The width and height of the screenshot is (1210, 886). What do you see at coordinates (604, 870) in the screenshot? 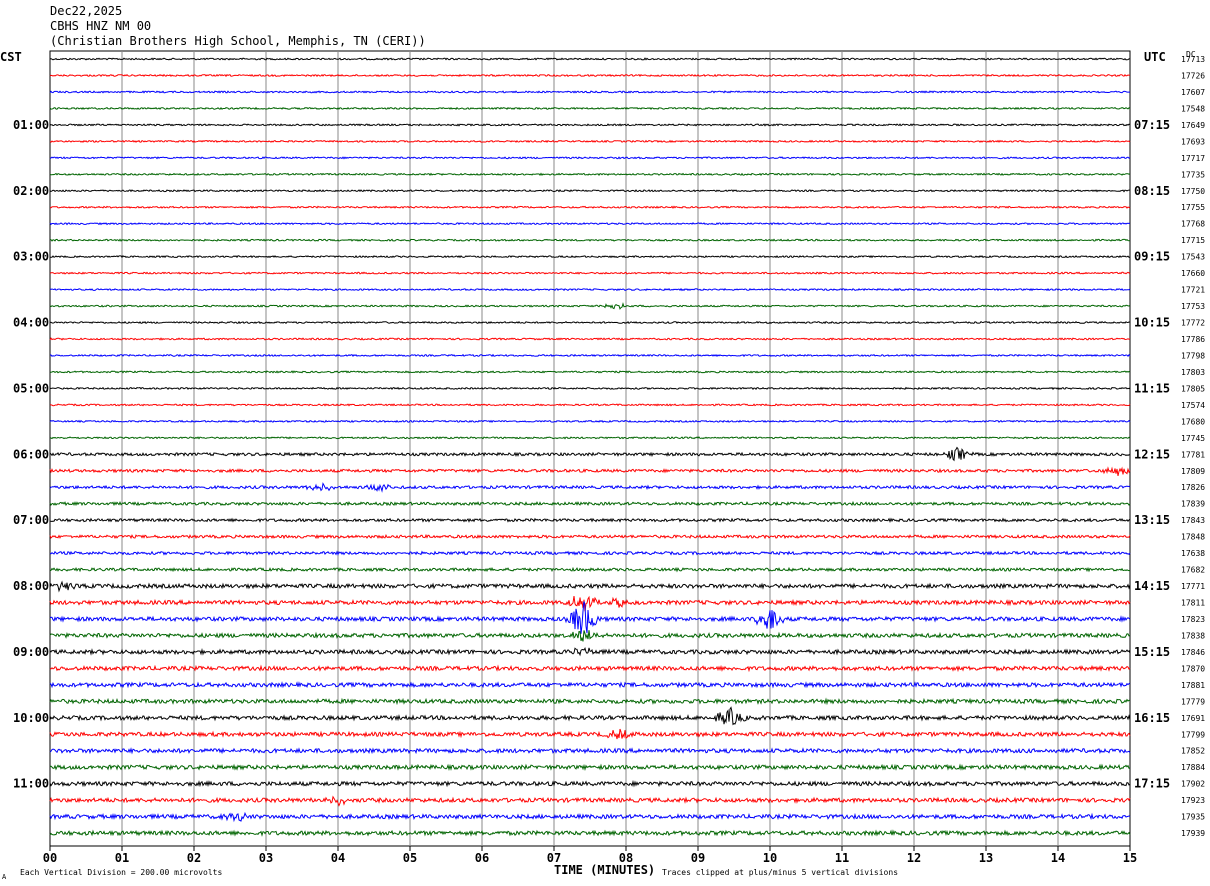
I see `x-axis-title: TIME (MINUTES)` at bounding box center [604, 870].